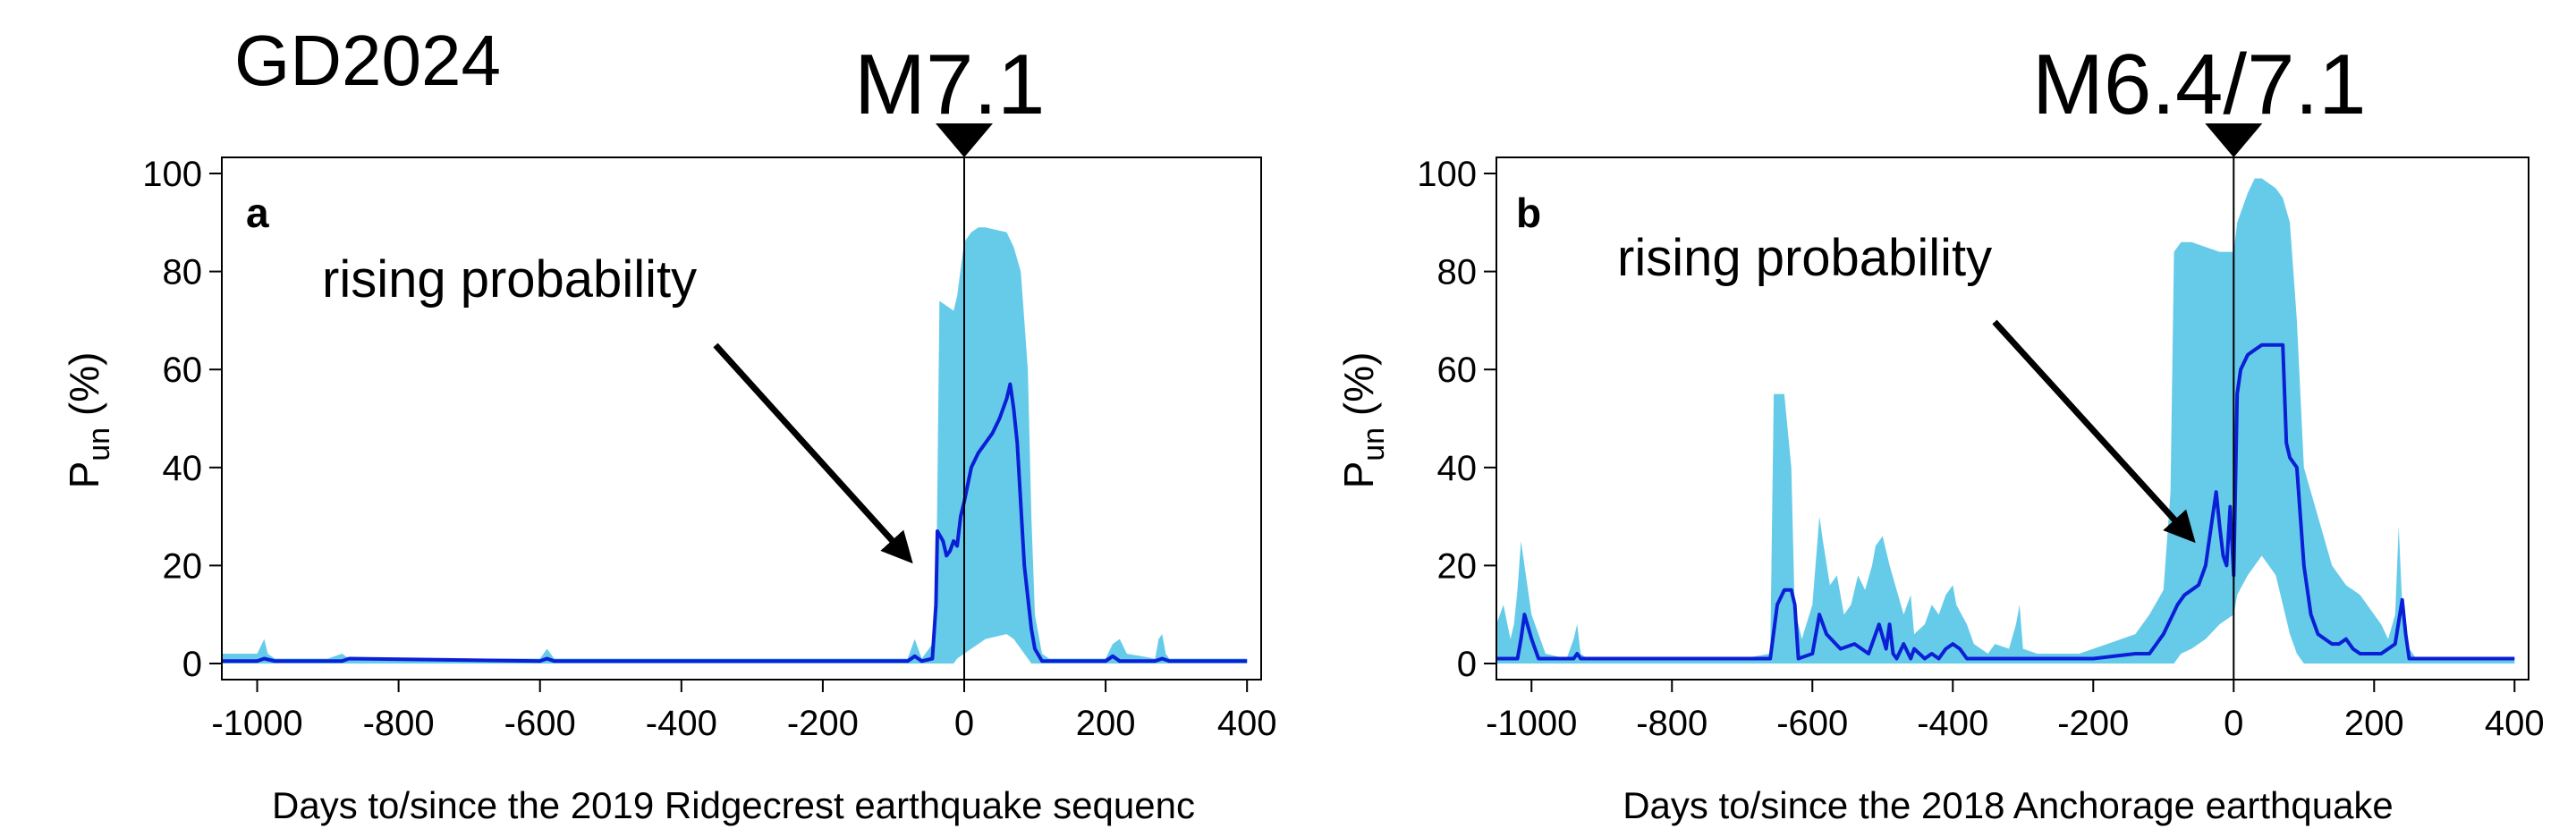 The image size is (2576, 837). Describe the element at coordinates (1952, 723) in the screenshot. I see `x-tick-label-b: -400` at that location.